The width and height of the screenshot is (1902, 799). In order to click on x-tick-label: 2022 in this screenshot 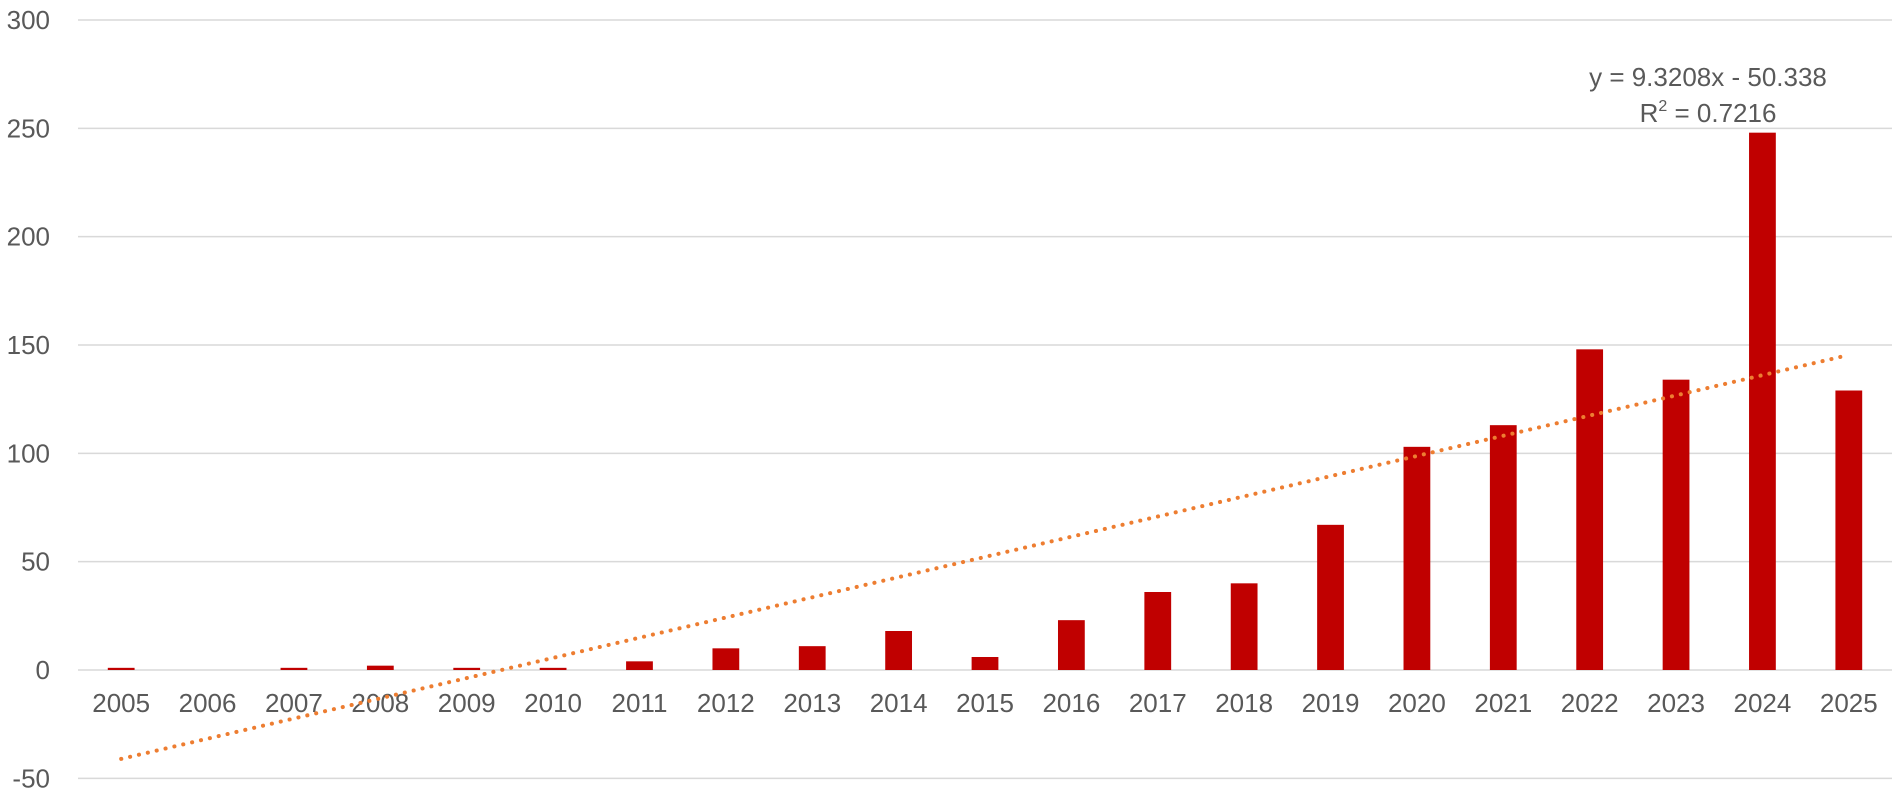, I will do `click(1590, 703)`.